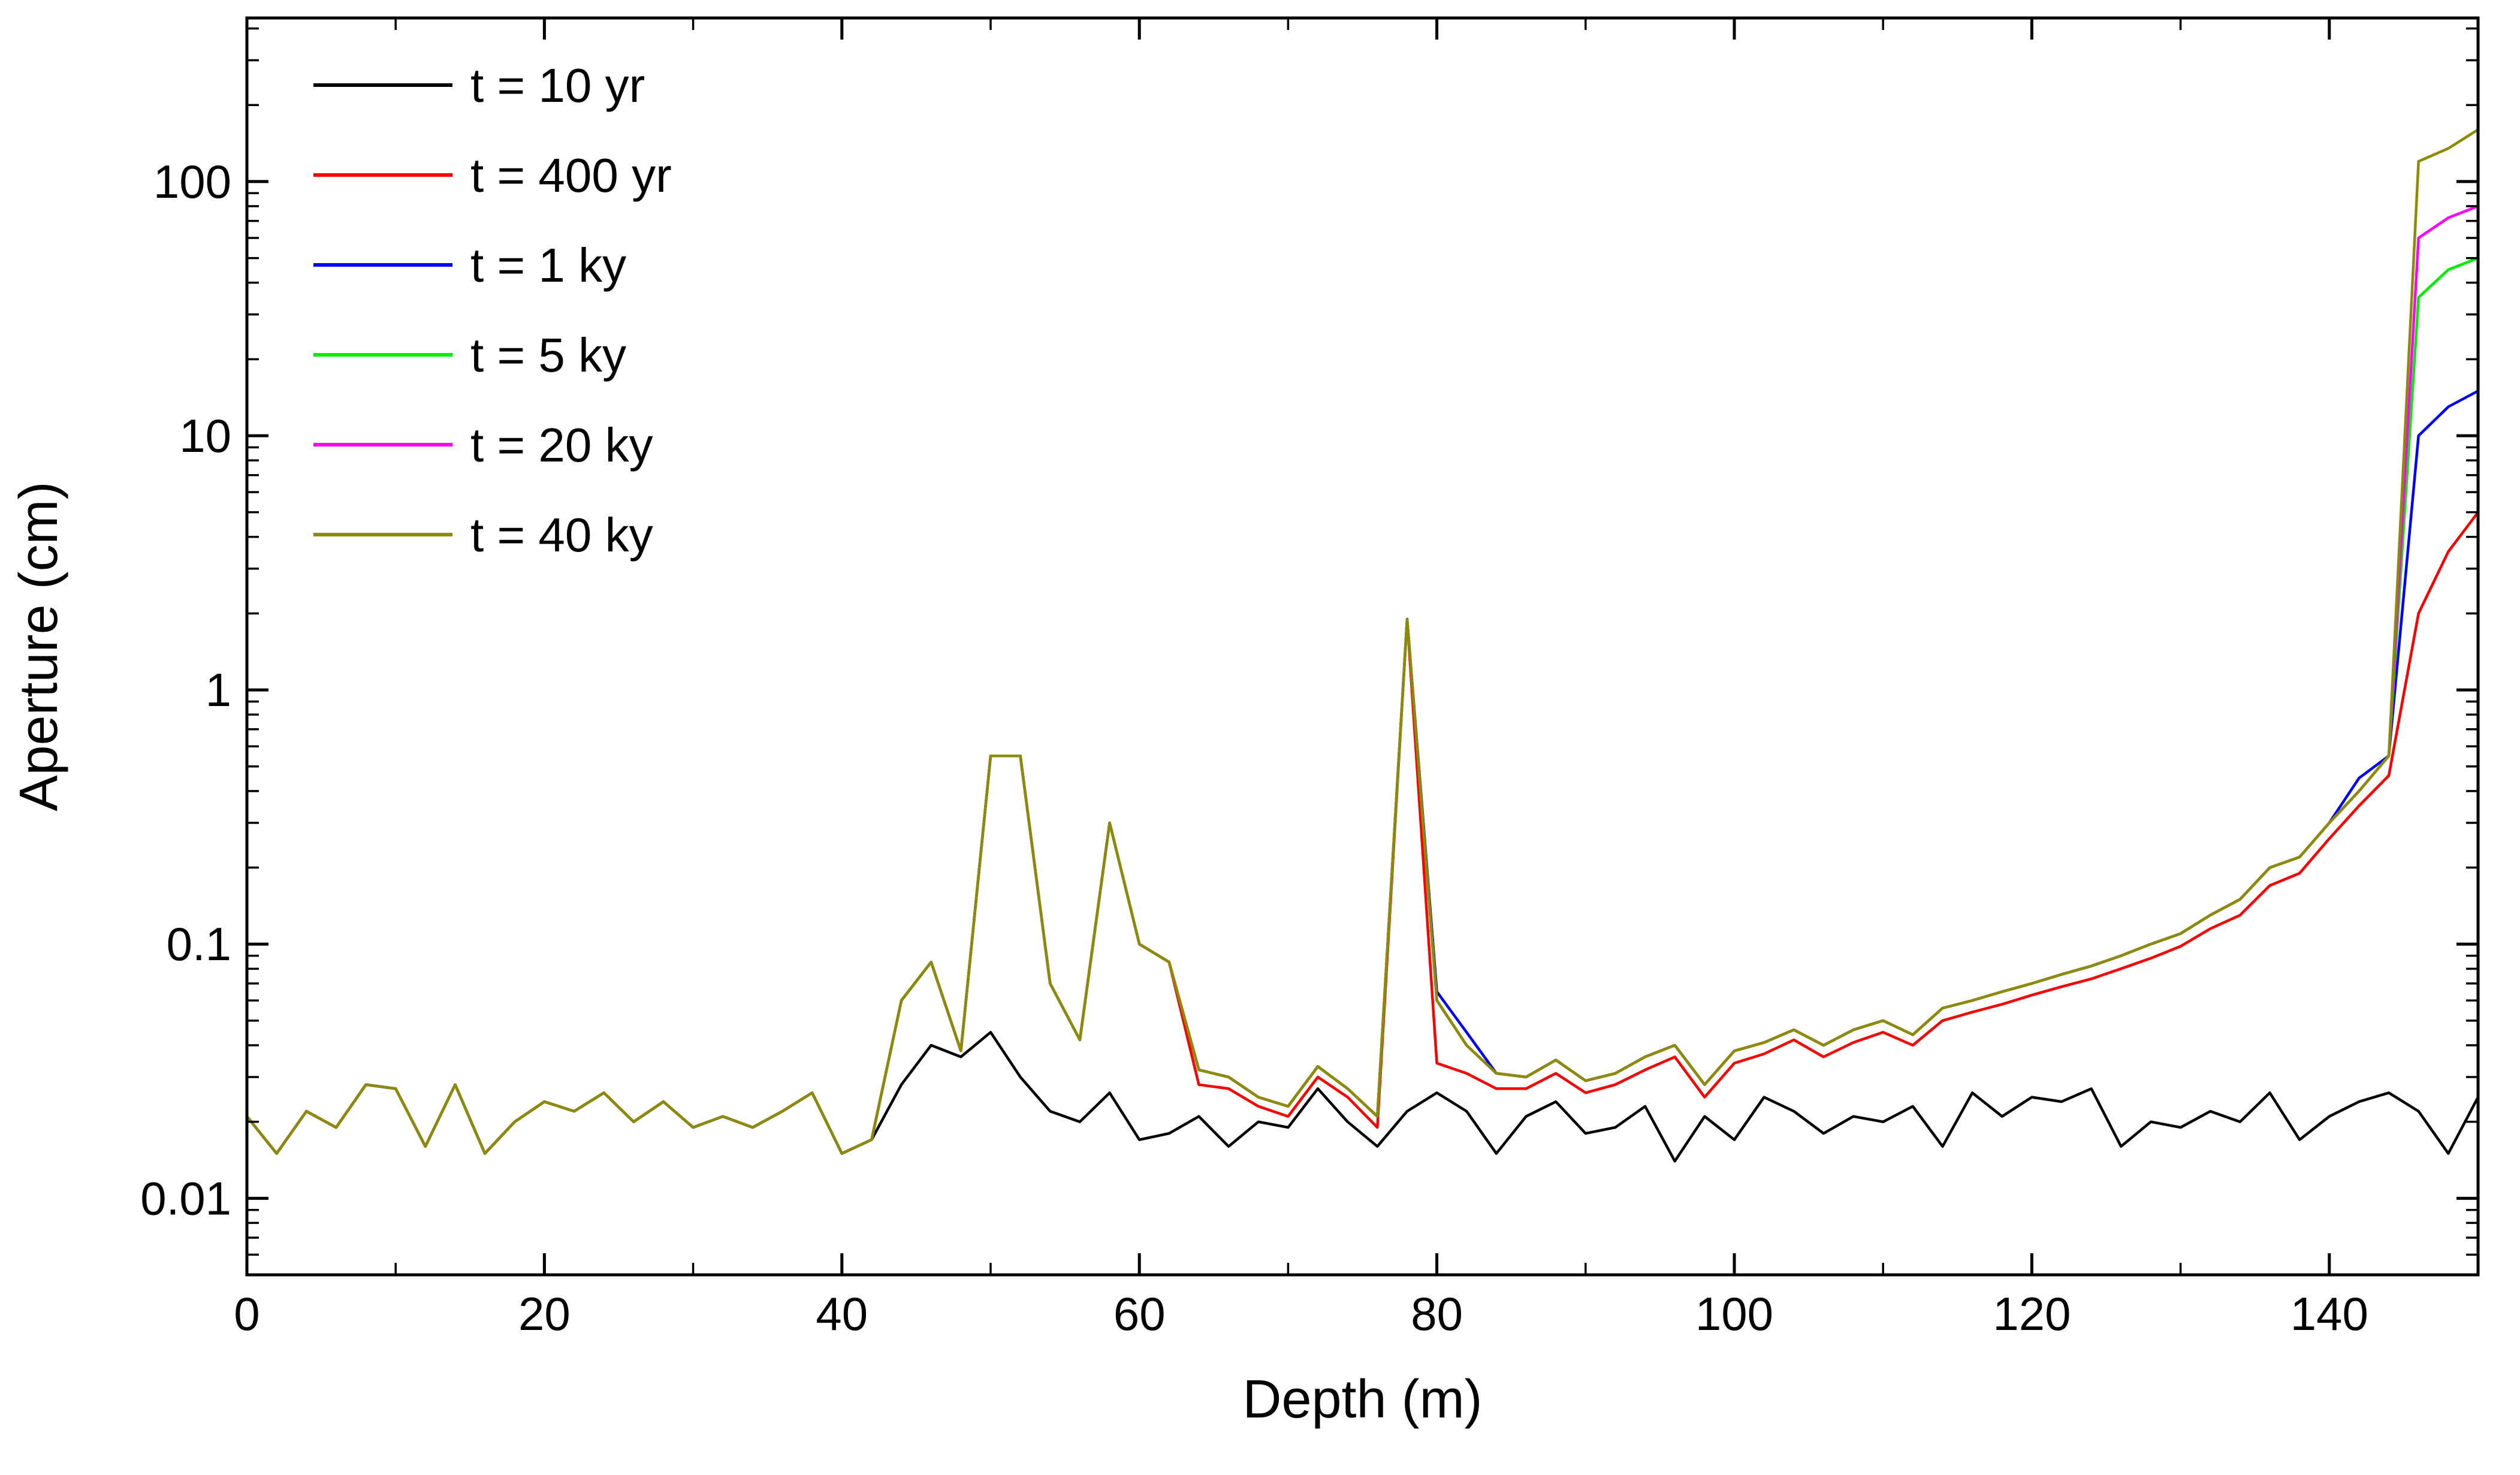 Image resolution: width=2520 pixels, height=1475 pixels. Describe the element at coordinates (557, 85) in the screenshot. I see `legend-label: t = 10 yr` at that location.